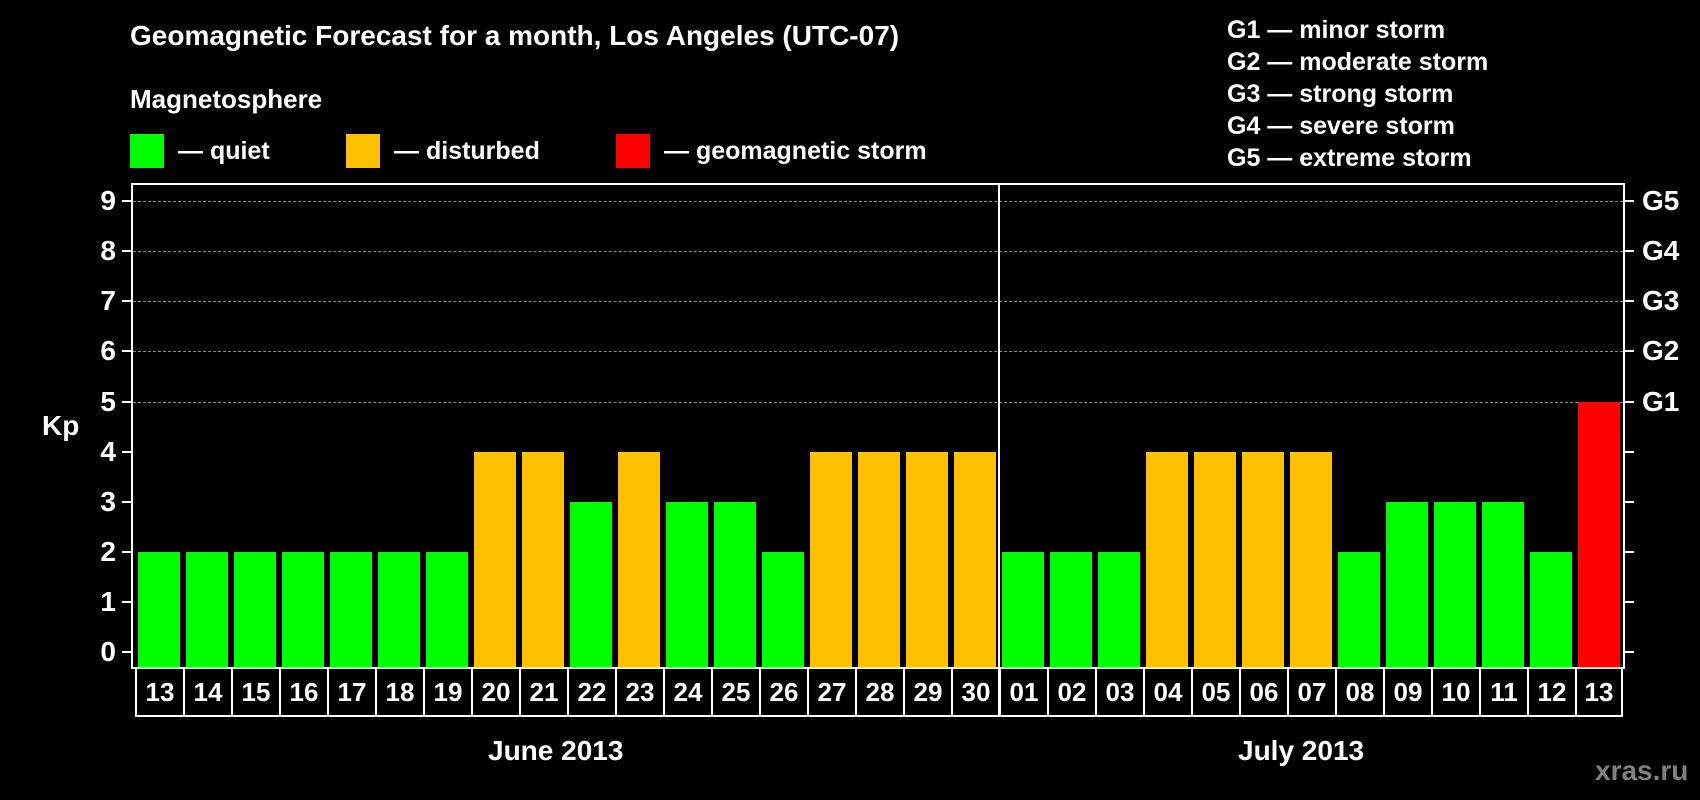 This screenshot has width=1700, height=800. Describe the element at coordinates (208, 693) in the screenshot. I see `date-label: 14` at that location.